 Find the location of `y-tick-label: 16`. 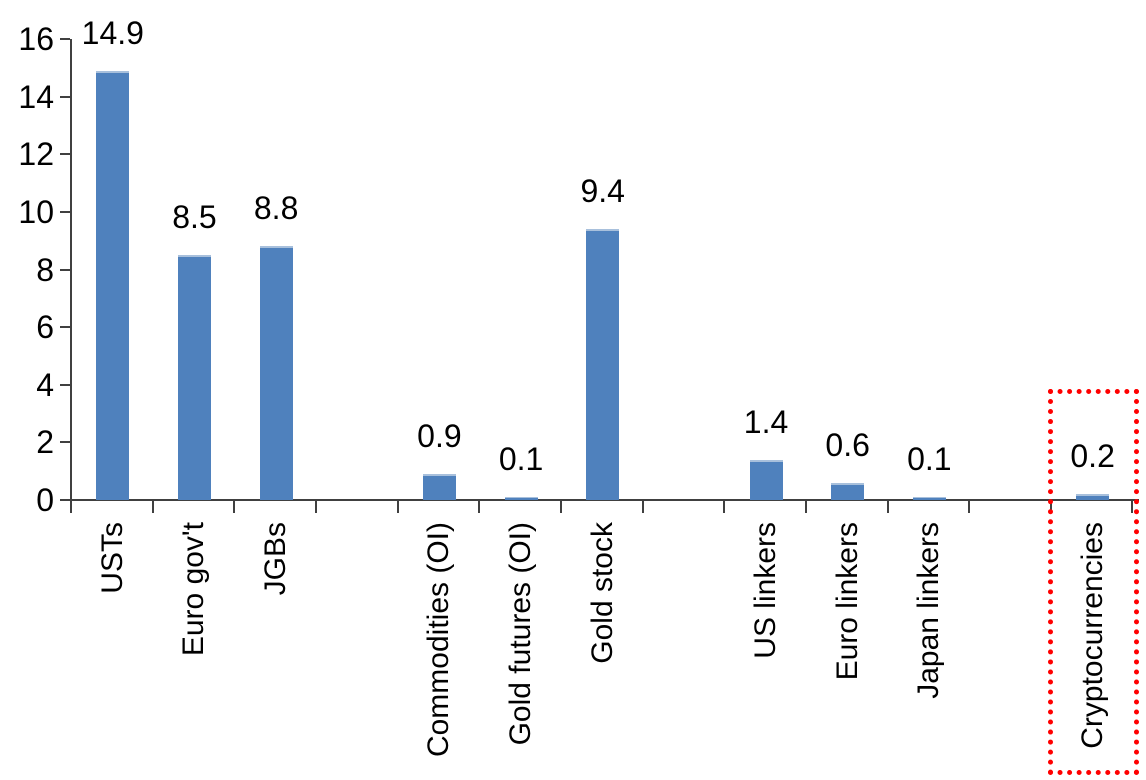

y-tick-label: 16 is located at coordinates (36, 39).